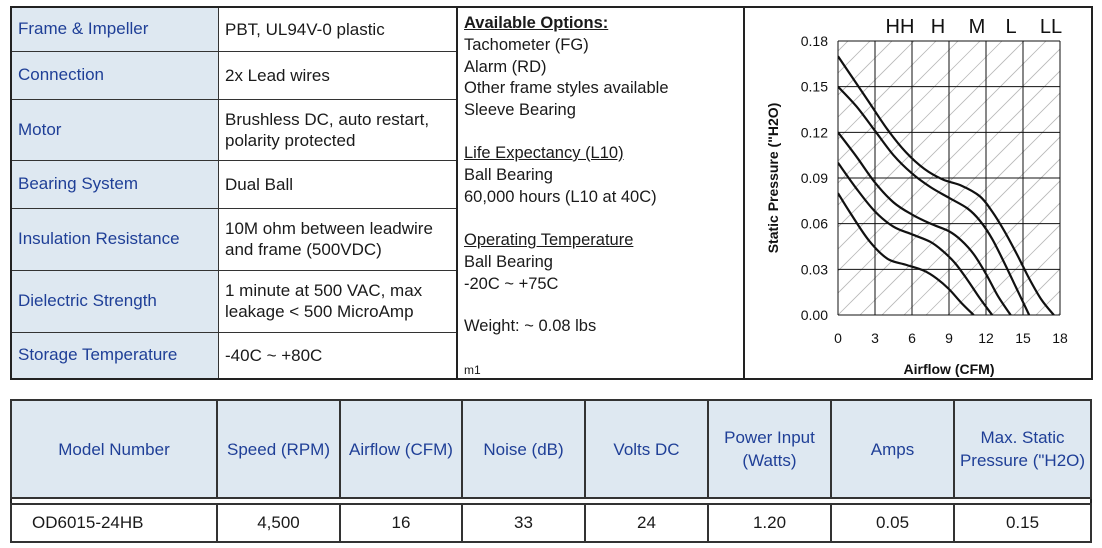 This screenshot has height=548, width=1102. What do you see at coordinates (114, 239) in the screenshot?
I see `spec-label: Insulation Resistance` at bounding box center [114, 239].